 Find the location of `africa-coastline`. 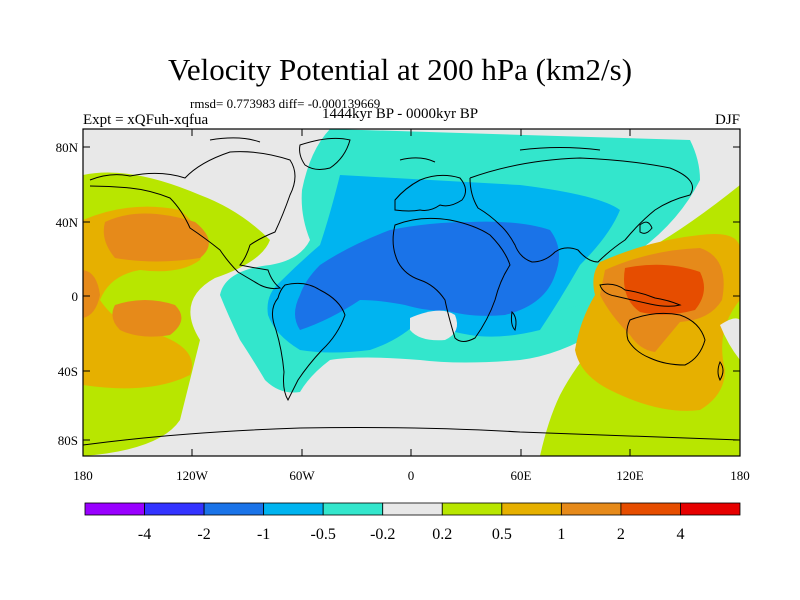

africa-coastline is located at coordinates (451, 279).